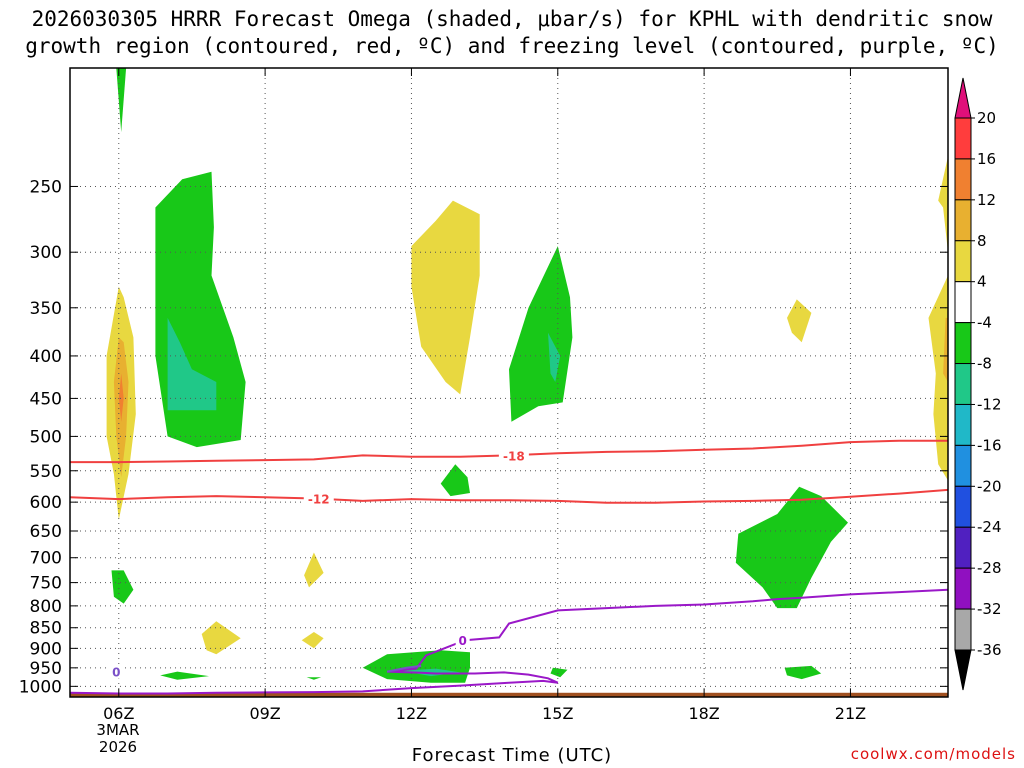  Describe the element at coordinates (512, 755) in the screenshot. I see `x-axis-label: Forecast Time (UTC)` at that location.